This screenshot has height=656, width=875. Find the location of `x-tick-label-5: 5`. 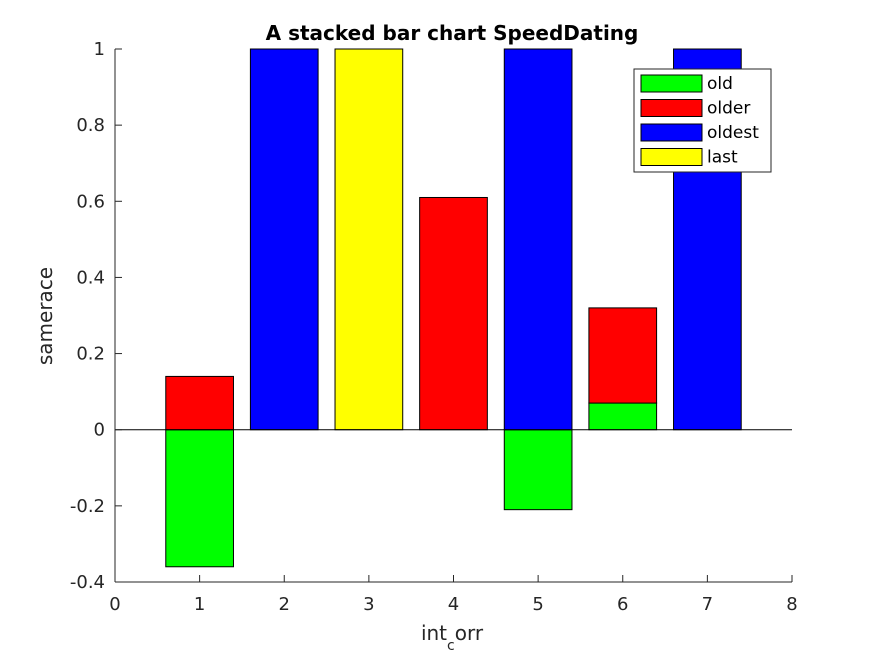

x-tick-label-5: 5 is located at coordinates (537, 604).